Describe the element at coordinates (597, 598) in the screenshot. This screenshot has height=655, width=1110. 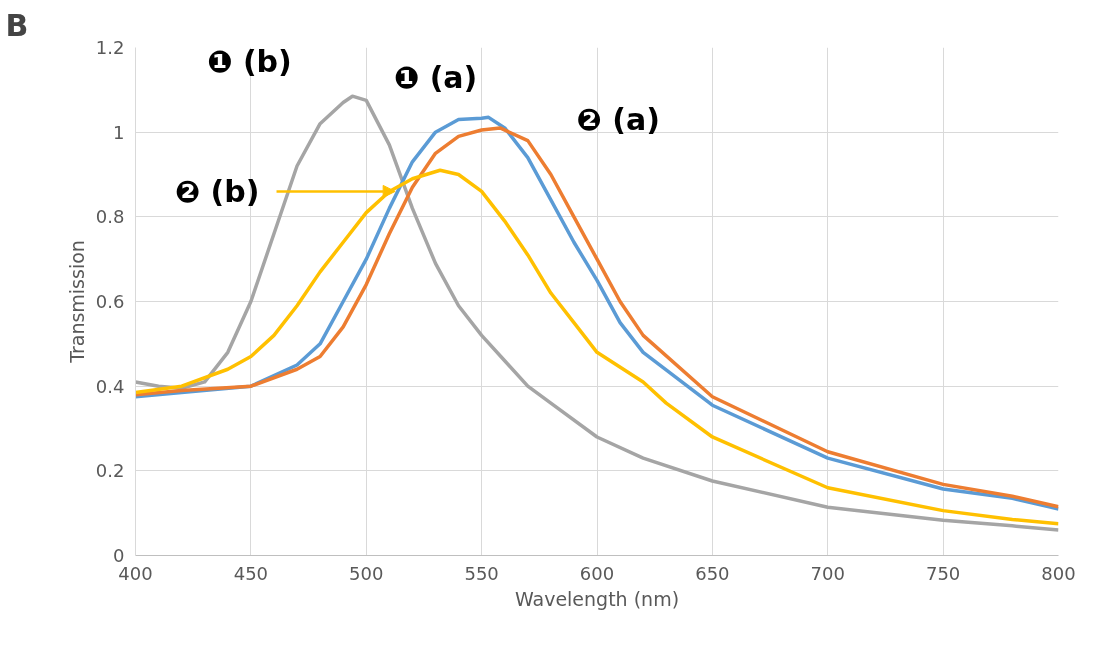
I see `x-axis-title: Wavelength (nm)` at that location.